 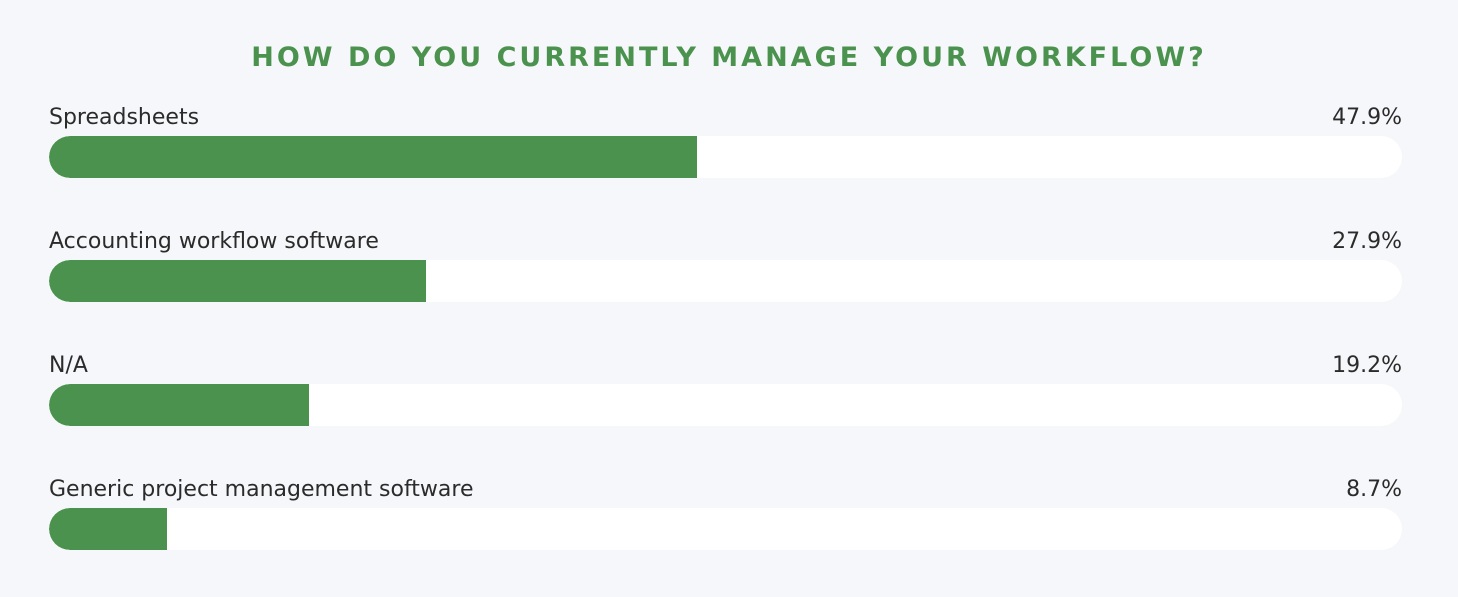 What do you see at coordinates (214, 241) in the screenshot?
I see `bar-label: Accounting workflow software` at bounding box center [214, 241].